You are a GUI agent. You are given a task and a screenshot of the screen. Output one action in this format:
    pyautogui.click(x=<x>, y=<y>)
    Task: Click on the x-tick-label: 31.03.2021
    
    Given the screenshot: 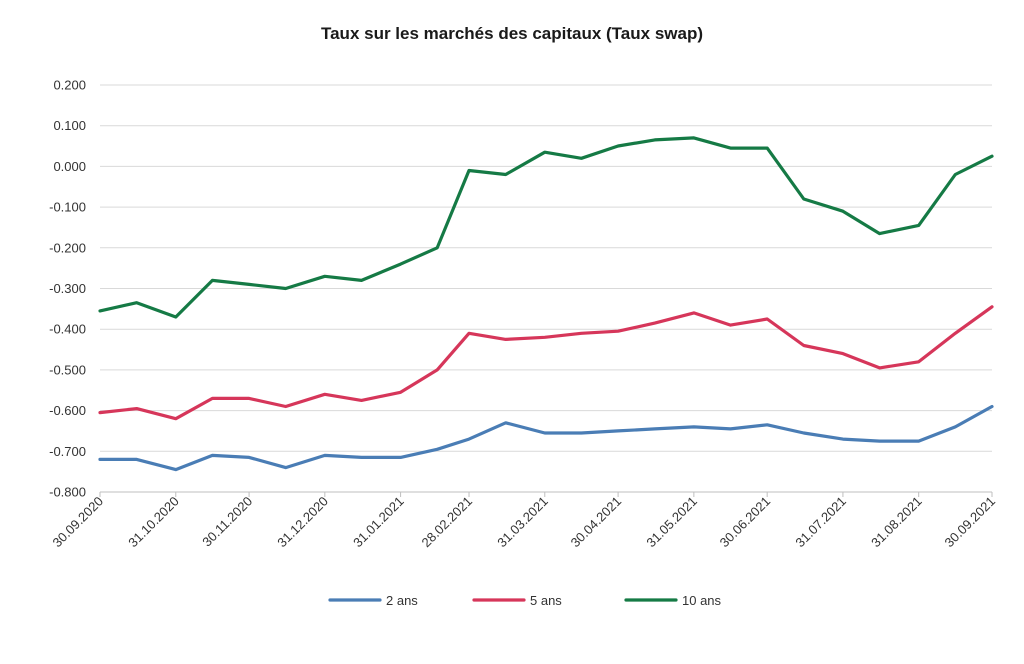 What is the action you would take?
    pyautogui.click(x=522, y=522)
    